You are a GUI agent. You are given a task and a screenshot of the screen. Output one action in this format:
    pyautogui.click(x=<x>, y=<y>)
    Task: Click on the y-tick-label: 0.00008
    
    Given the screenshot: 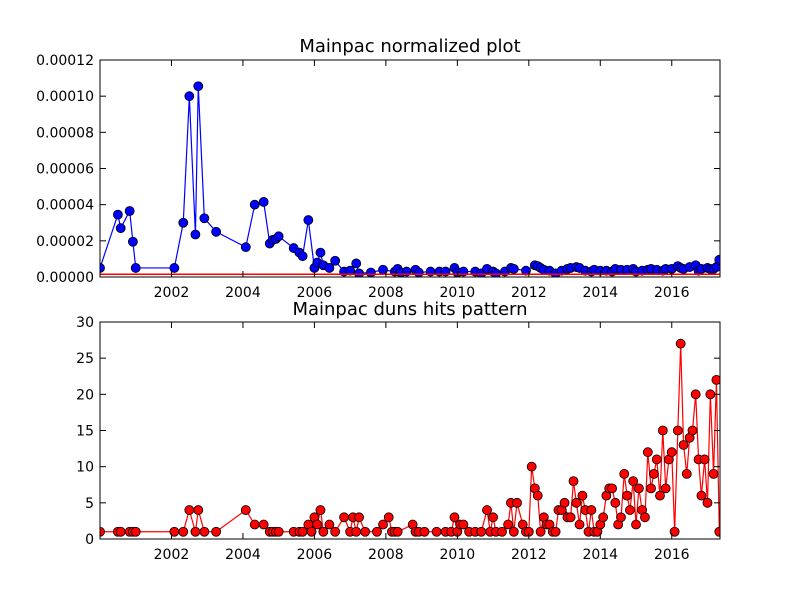 What is the action you would take?
    pyautogui.click(x=65, y=133)
    